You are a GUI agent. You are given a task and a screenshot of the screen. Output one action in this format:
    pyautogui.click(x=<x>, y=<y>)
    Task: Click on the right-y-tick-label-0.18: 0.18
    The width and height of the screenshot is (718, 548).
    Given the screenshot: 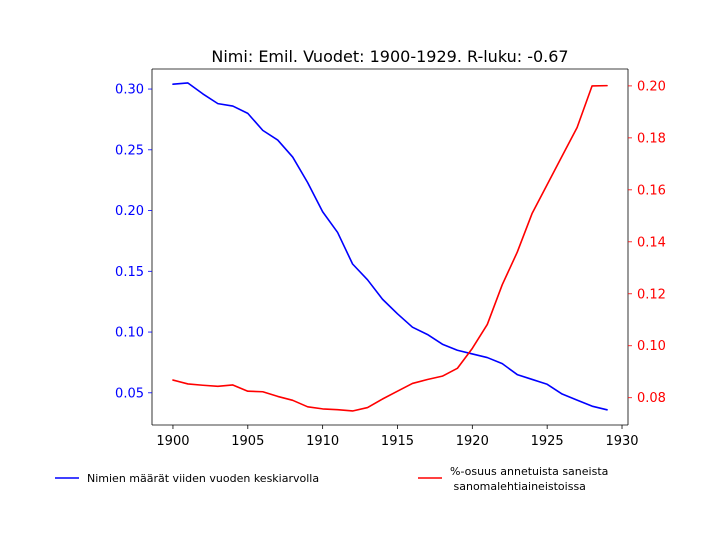 What is the action you would take?
    pyautogui.click(x=651, y=138)
    